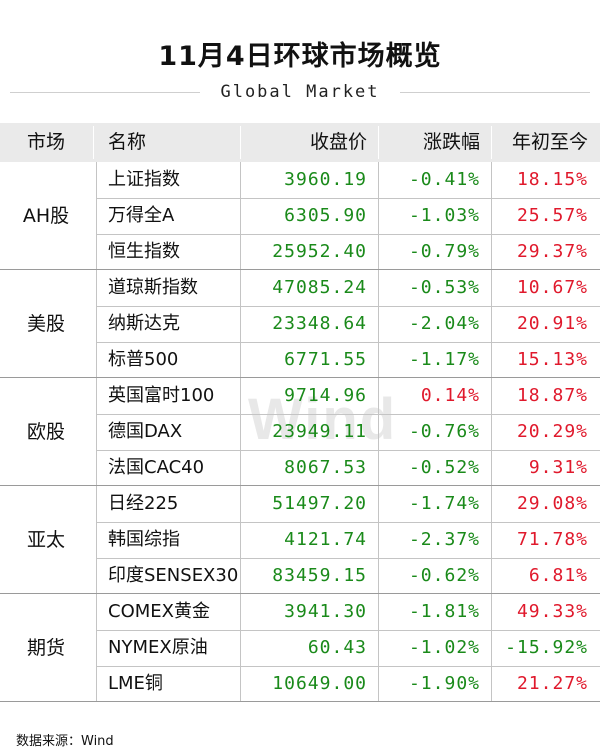 Image resolution: width=600 pixels, height=756 pixels. What do you see at coordinates (153, 287) in the screenshot?
I see `instrument-name: 道琼斯指数` at bounding box center [153, 287].